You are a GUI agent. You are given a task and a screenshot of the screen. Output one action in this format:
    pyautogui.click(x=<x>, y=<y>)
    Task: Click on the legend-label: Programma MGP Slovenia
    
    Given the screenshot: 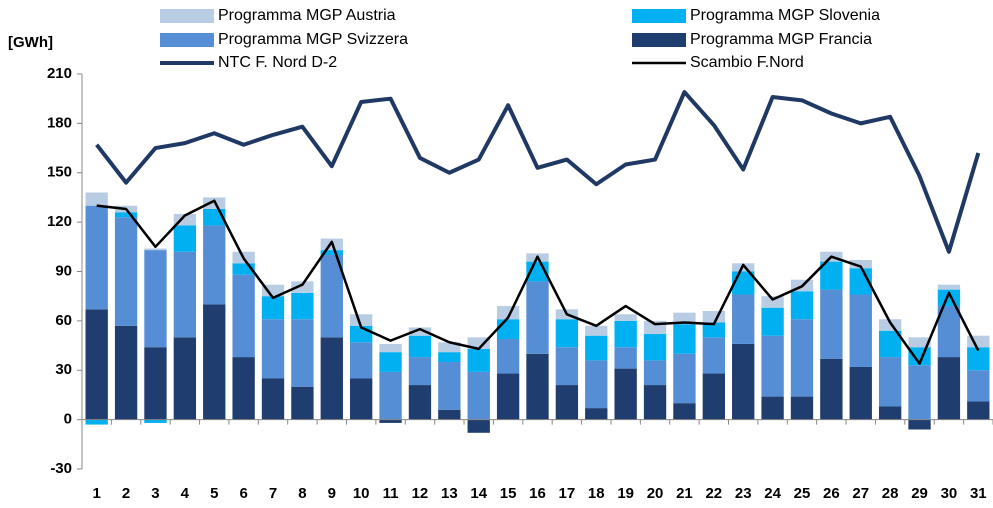 What is the action you would take?
    pyautogui.click(x=785, y=15)
    